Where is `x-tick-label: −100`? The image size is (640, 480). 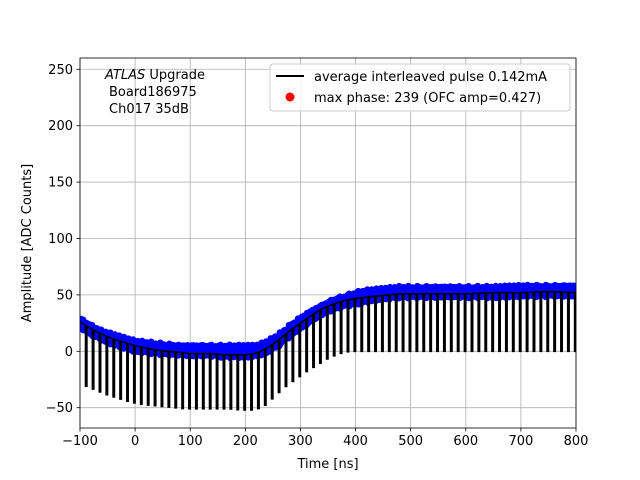 x-tick-label: −100 is located at coordinates (80, 441).